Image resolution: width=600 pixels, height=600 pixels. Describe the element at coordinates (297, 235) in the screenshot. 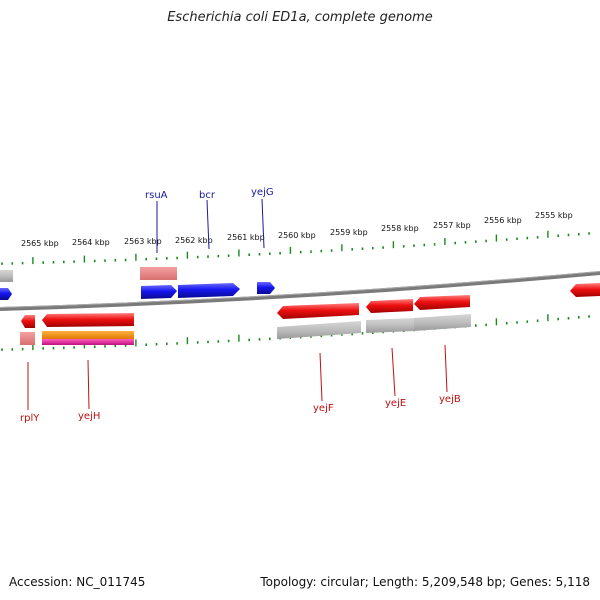

I see `scale-label: 2560 kbp` at that location.